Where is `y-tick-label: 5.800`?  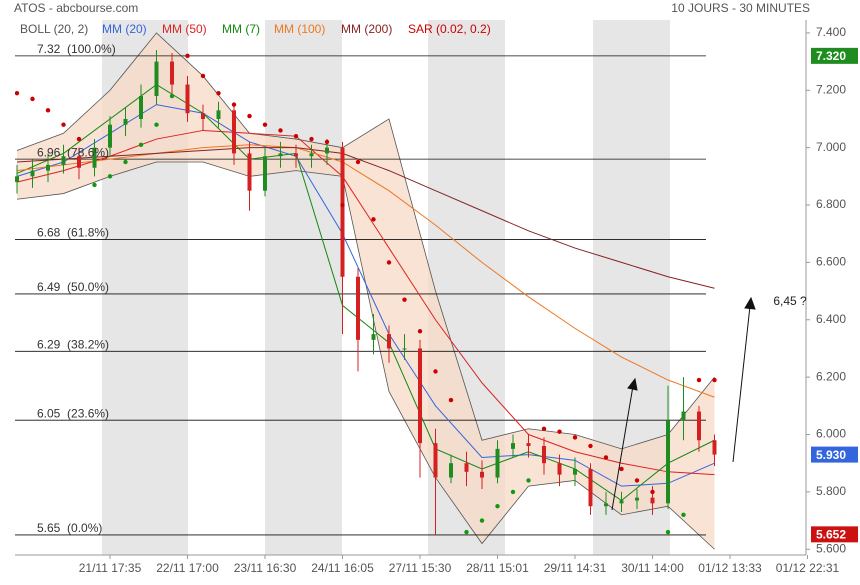
y-tick-label: 5.800 is located at coordinates (831, 491).